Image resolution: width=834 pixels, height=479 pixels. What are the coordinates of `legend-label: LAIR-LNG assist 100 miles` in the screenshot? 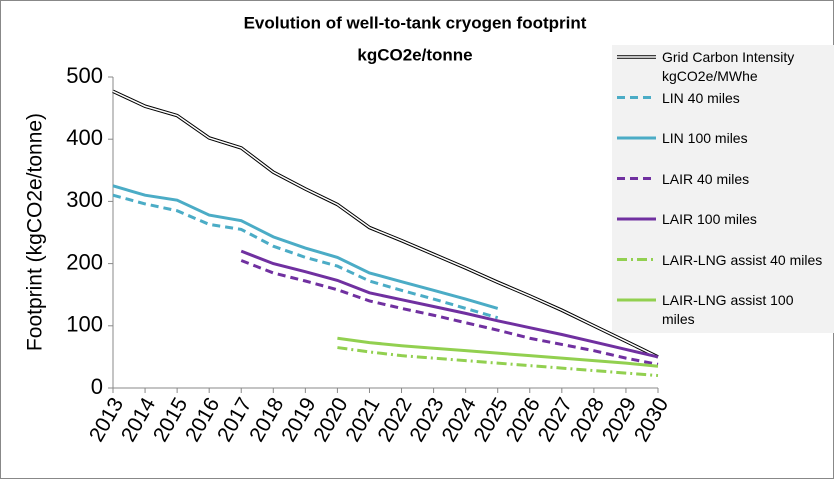 It's located at (728, 309).